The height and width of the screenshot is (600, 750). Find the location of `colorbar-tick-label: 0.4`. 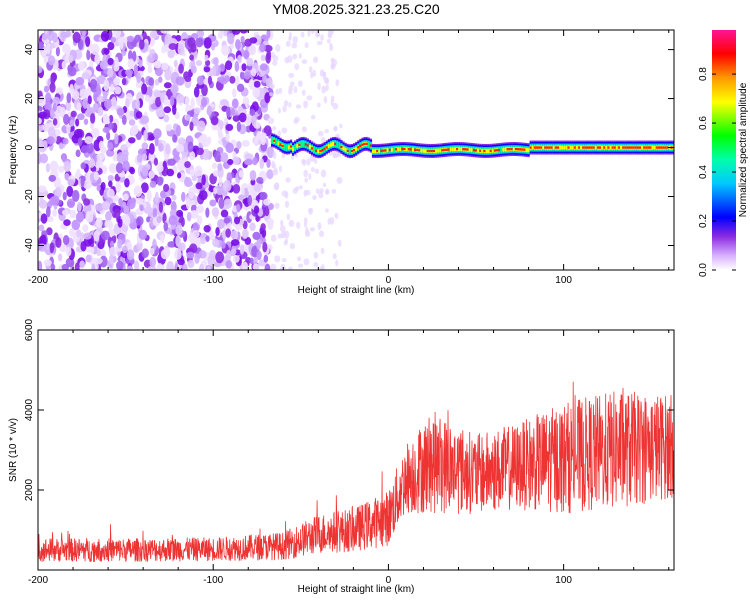

colorbar-tick-label: 0.4 is located at coordinates (703, 172).